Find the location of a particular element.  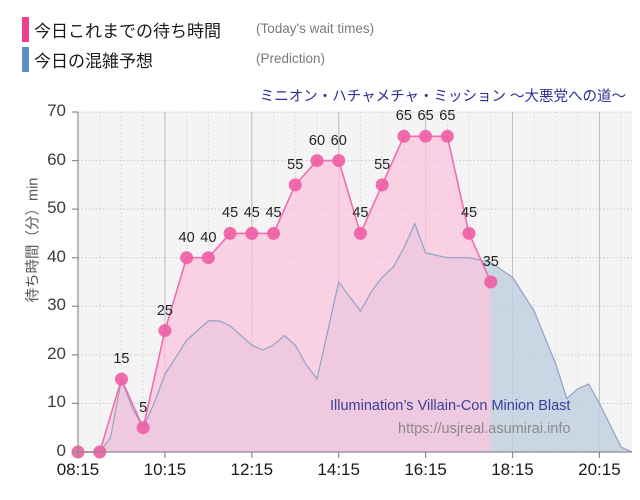

legend-label-prediction-jp: 今日の混雑予想 is located at coordinates (93, 61).